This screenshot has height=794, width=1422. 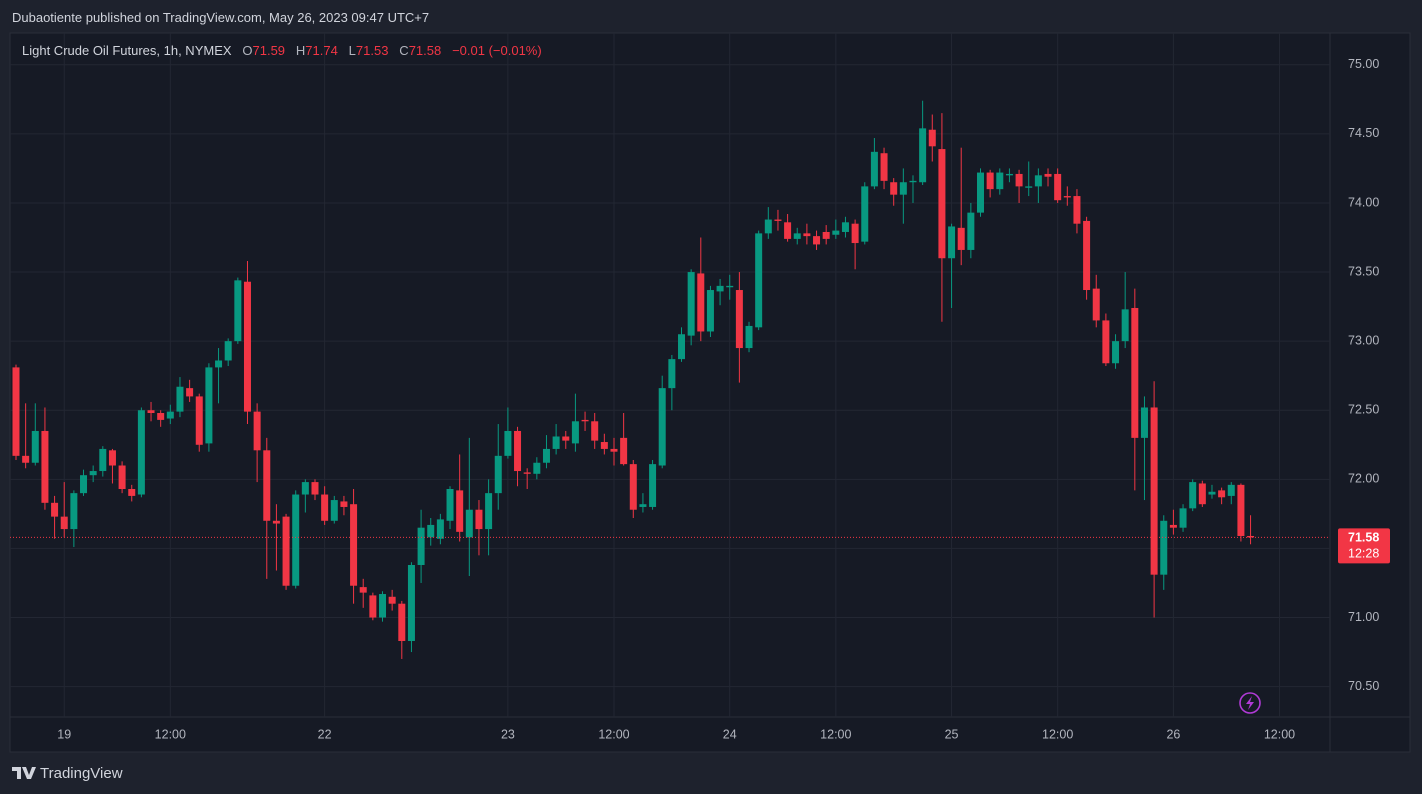 I want to click on ohlc-letter: O, so click(x=247, y=50).